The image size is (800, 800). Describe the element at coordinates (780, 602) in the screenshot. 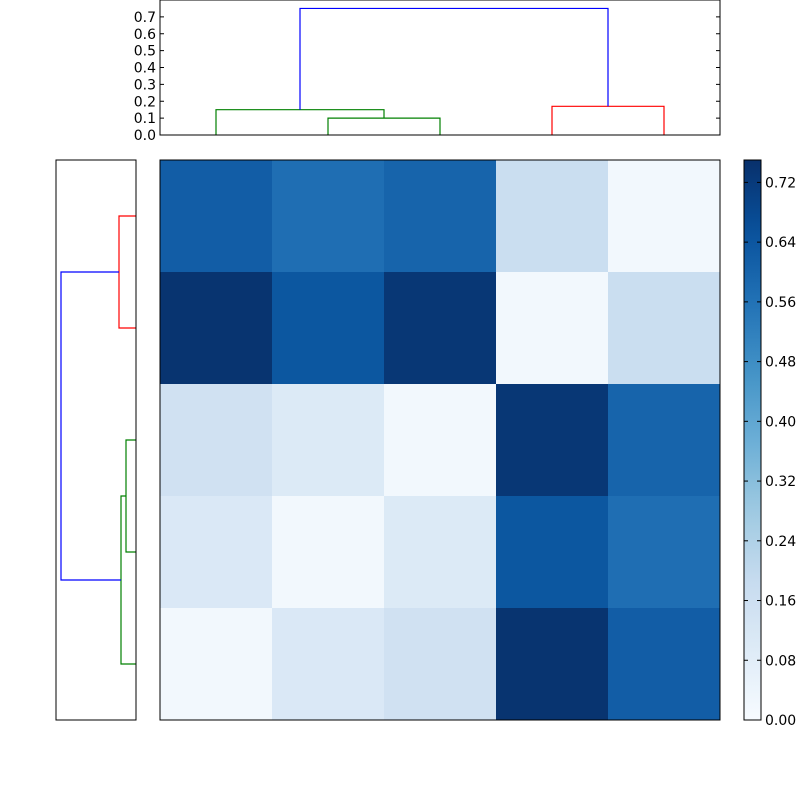

I see `colorbar-tick-label: 0.16` at that location.